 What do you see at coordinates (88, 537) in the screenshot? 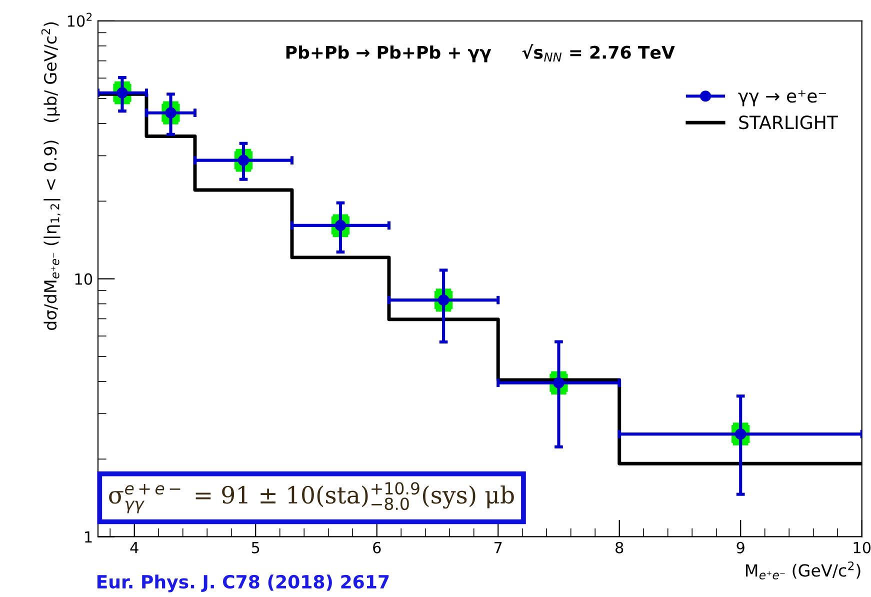
I see `y-tick-label: 1` at bounding box center [88, 537].